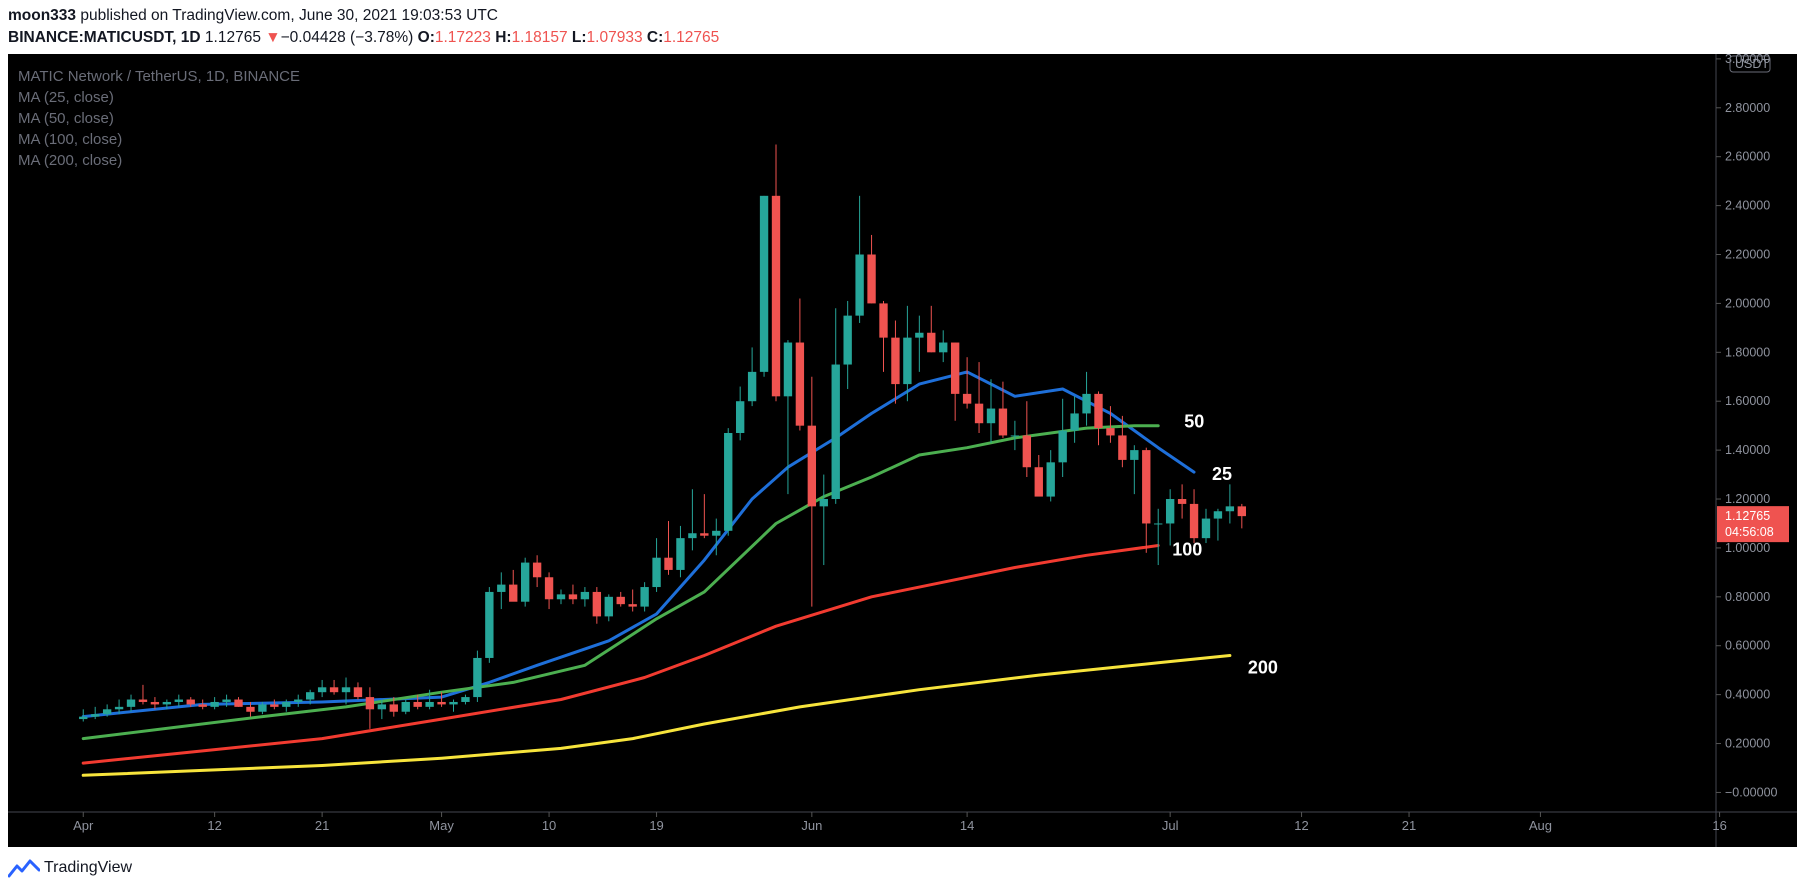 The height and width of the screenshot is (895, 1805). What do you see at coordinates (1753, 524) in the screenshot?
I see `last-price-tag` at bounding box center [1753, 524].